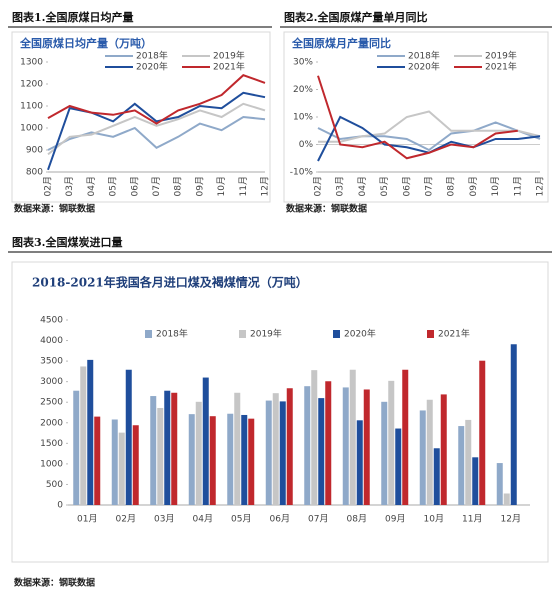  I want to click on chart-title: 2018-2021年我国各月进口煤及褐煤情况（万吨）, so click(170, 282).